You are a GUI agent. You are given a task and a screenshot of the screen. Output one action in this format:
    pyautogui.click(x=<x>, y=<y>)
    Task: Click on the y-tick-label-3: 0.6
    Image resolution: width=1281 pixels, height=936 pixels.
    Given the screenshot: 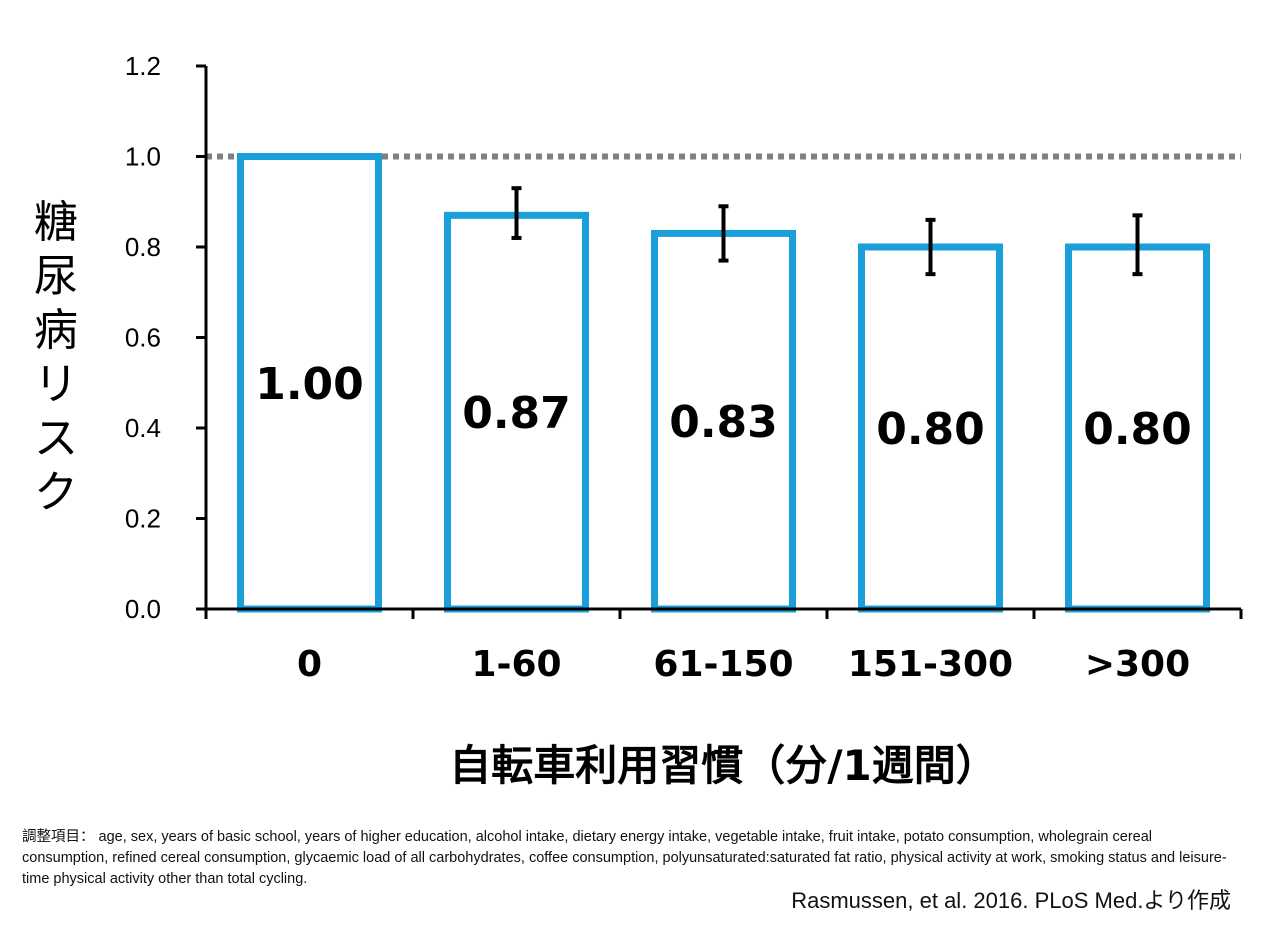 What is the action you would take?
    pyautogui.click(x=143, y=338)
    